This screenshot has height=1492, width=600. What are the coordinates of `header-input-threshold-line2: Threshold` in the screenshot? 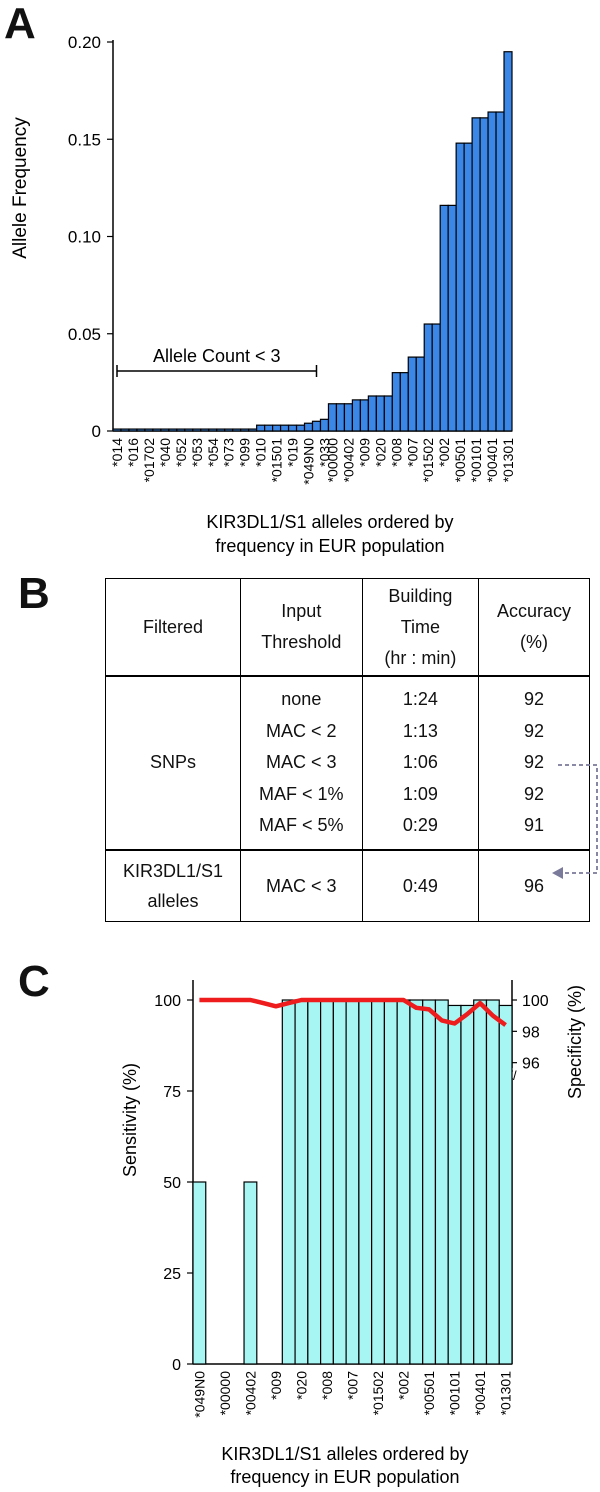 It's located at (301, 642).